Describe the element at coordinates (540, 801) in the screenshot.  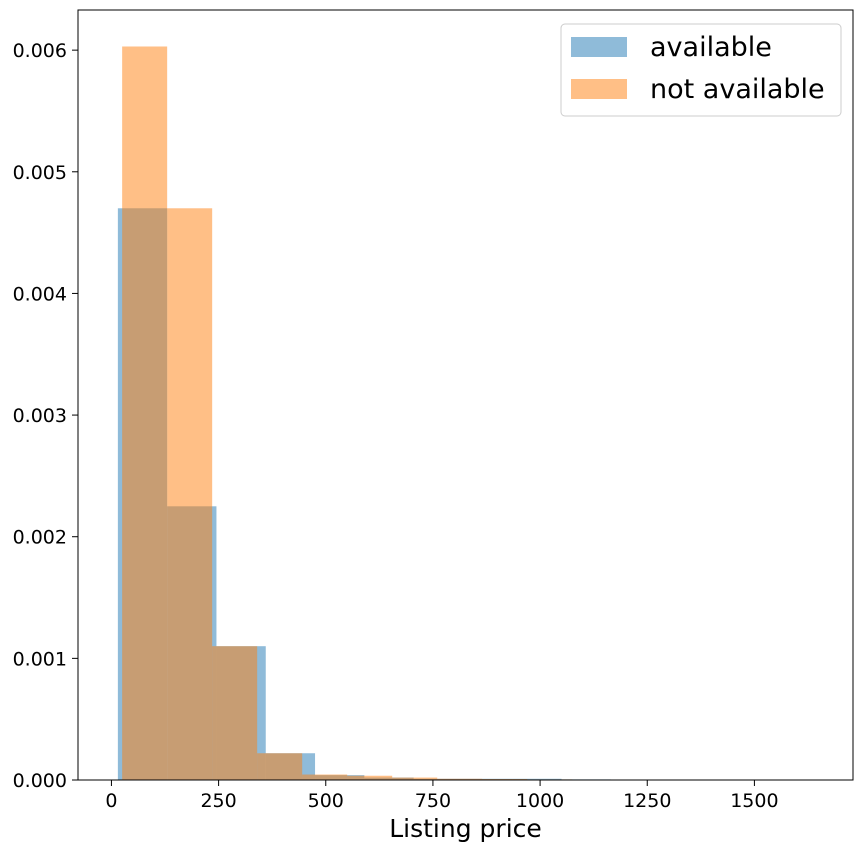
I see `x-tick-label: 1000` at that location.